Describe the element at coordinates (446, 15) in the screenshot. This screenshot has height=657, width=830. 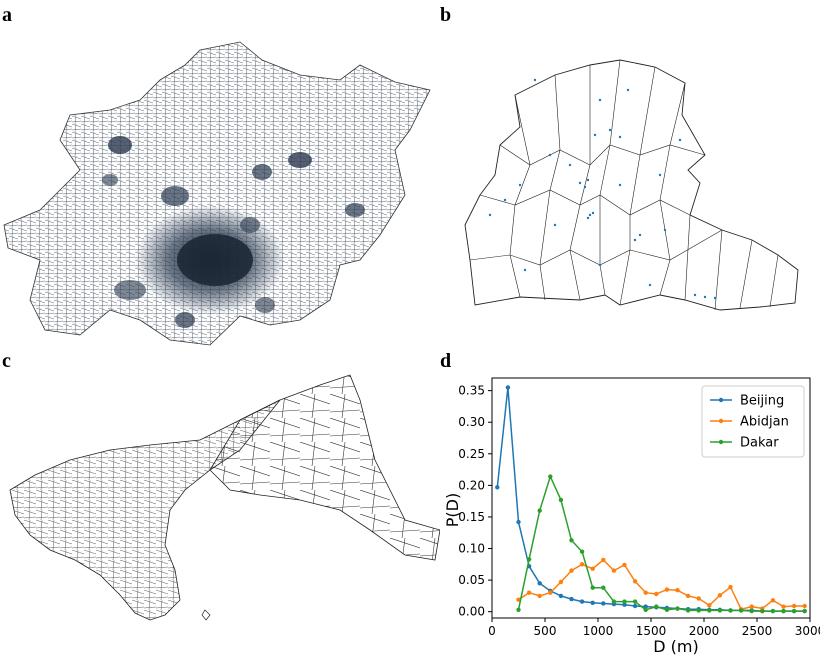
I see `panel-label-b: b` at that location.